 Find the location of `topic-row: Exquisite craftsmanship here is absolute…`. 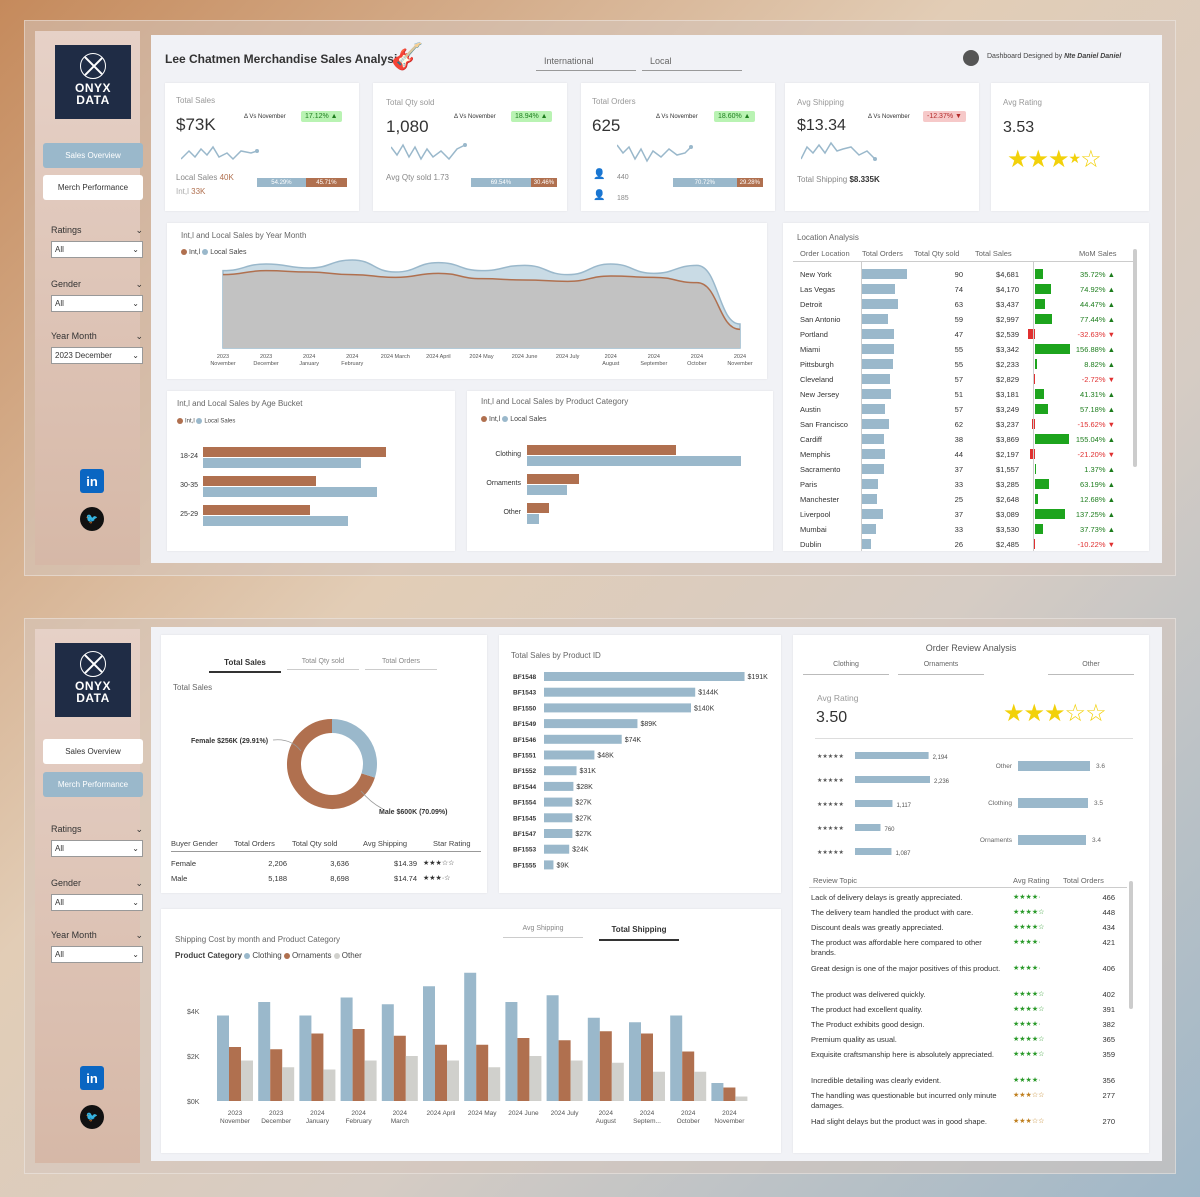

topic-row: Exquisite craftsmanship here is absolute… is located at coordinates (968, 1061).